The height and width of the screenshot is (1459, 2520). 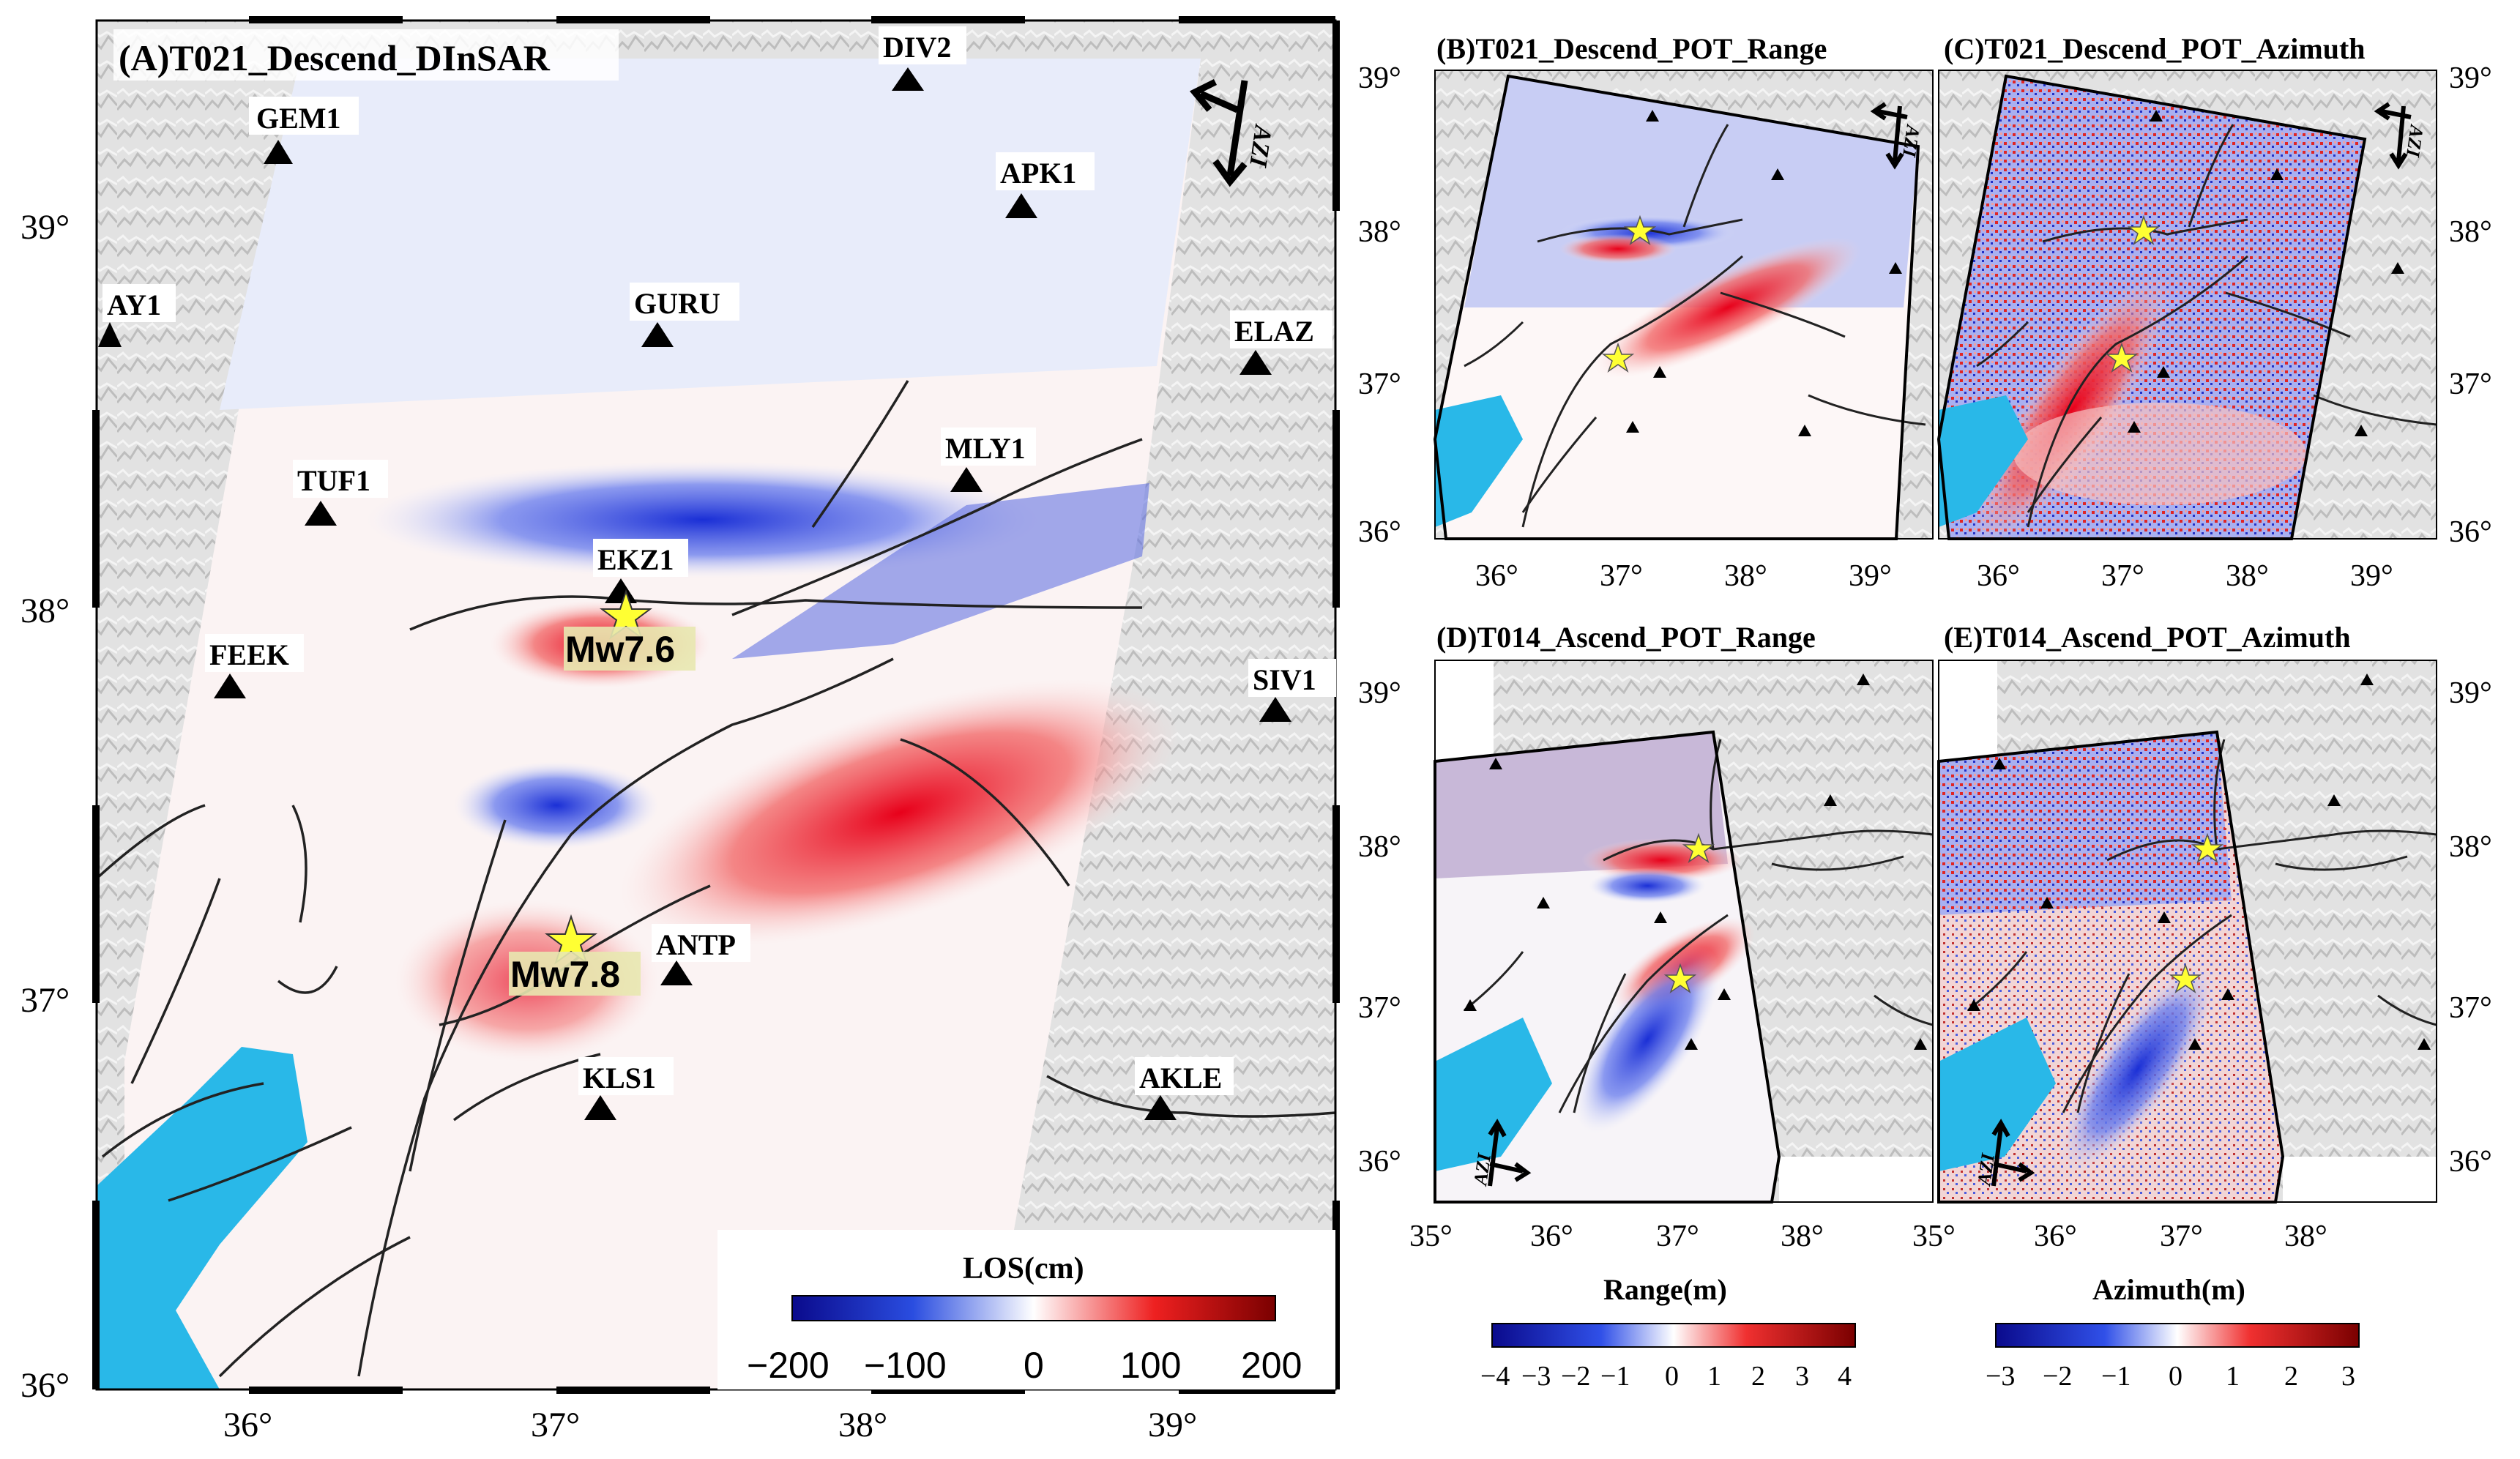 I want to click on panel-e-title: (E)T014_Ascend_POT_Azimuth, so click(x=2147, y=637).